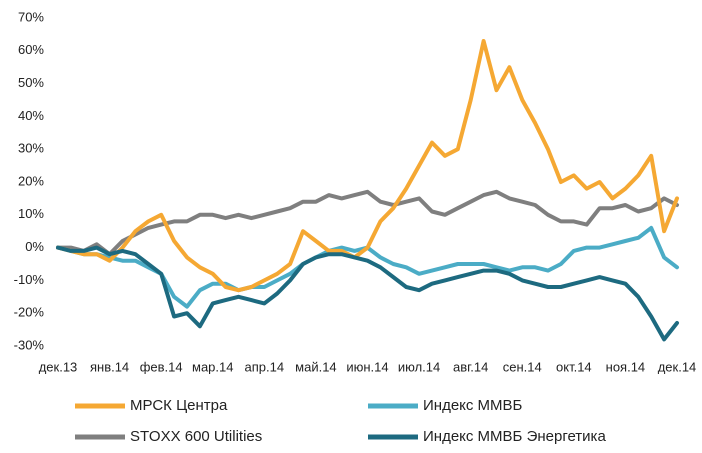 Image resolution: width=702 pixels, height=453 pixels. I want to click on x-tick-label: мар.14, so click(212, 366).